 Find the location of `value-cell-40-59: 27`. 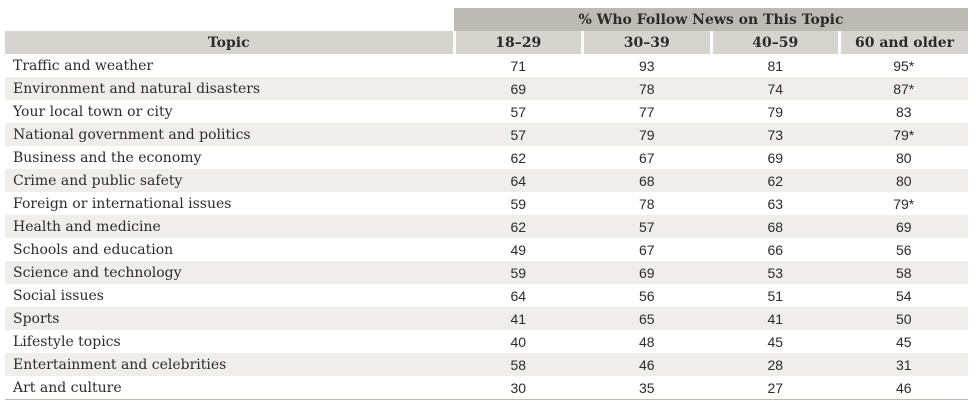

value-cell-40-59: 27 is located at coordinates (775, 388).